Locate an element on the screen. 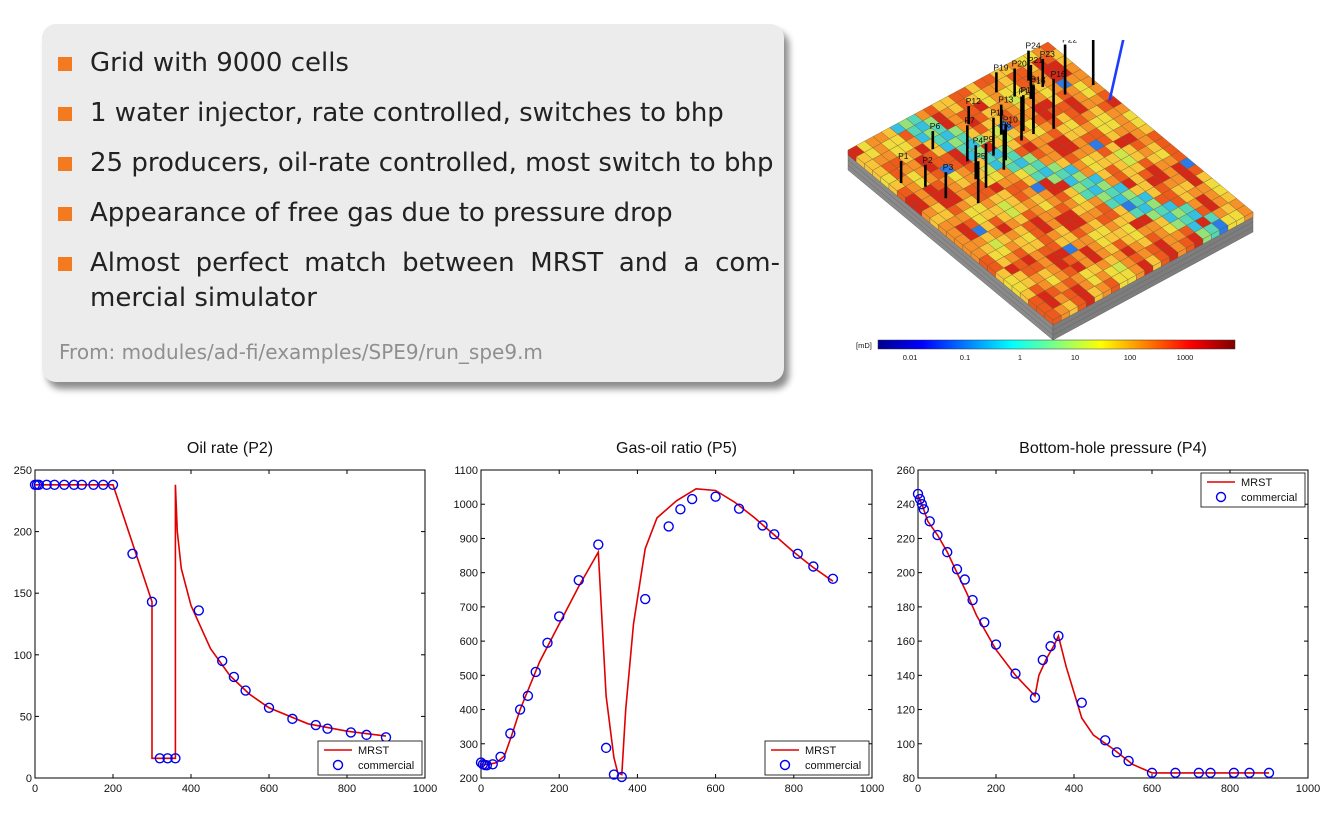 This screenshot has height=818, width=1342. x-tick-label: 400 is located at coordinates (637, 789).